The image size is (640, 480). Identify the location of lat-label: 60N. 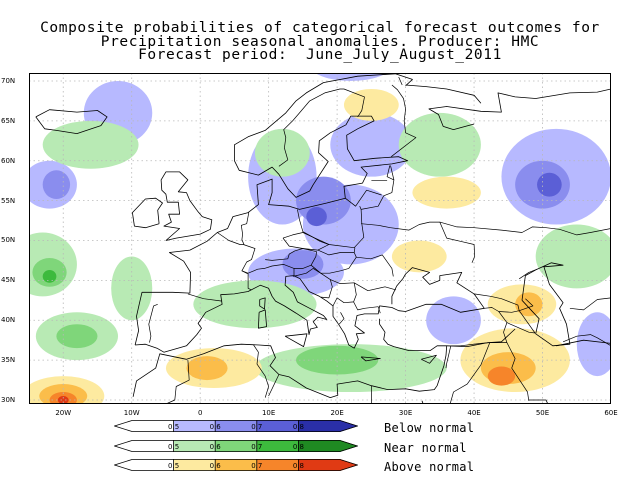
(8, 160).